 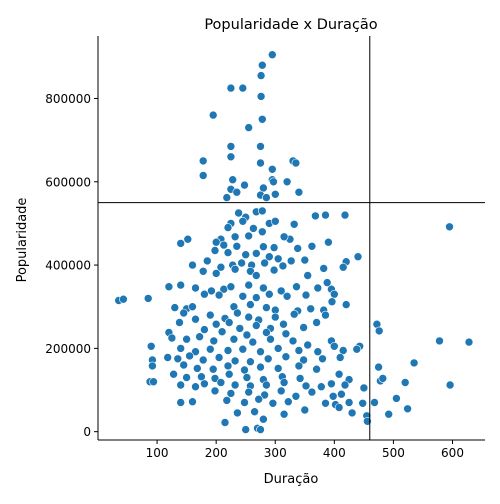 What do you see at coordinates (68, 266) in the screenshot?
I see `y-tick-label: 400000` at bounding box center [68, 266].